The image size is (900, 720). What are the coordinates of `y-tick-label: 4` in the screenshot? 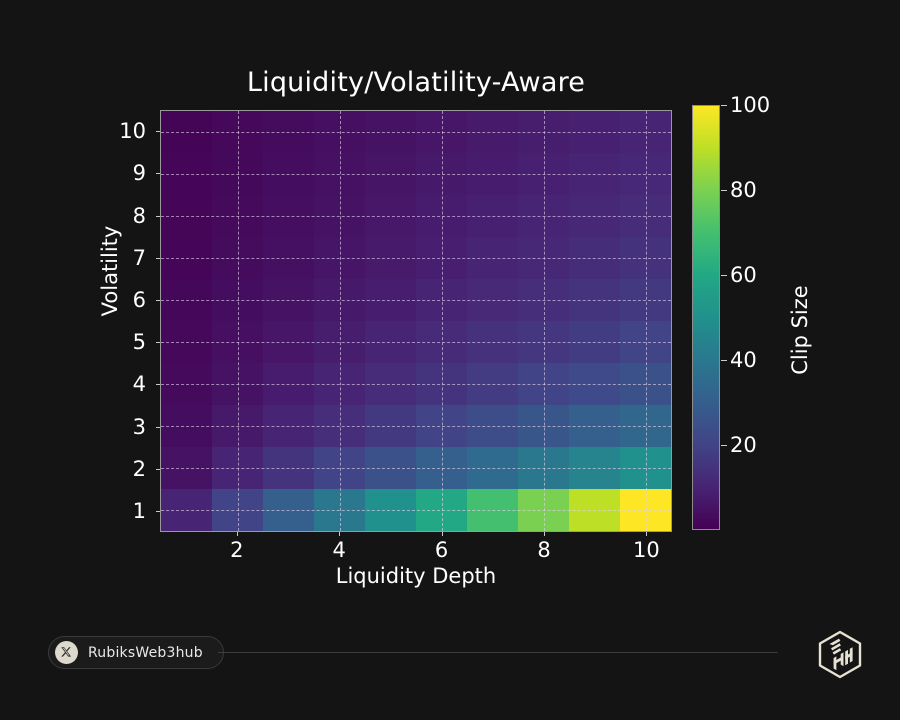 It's located at (139, 384).